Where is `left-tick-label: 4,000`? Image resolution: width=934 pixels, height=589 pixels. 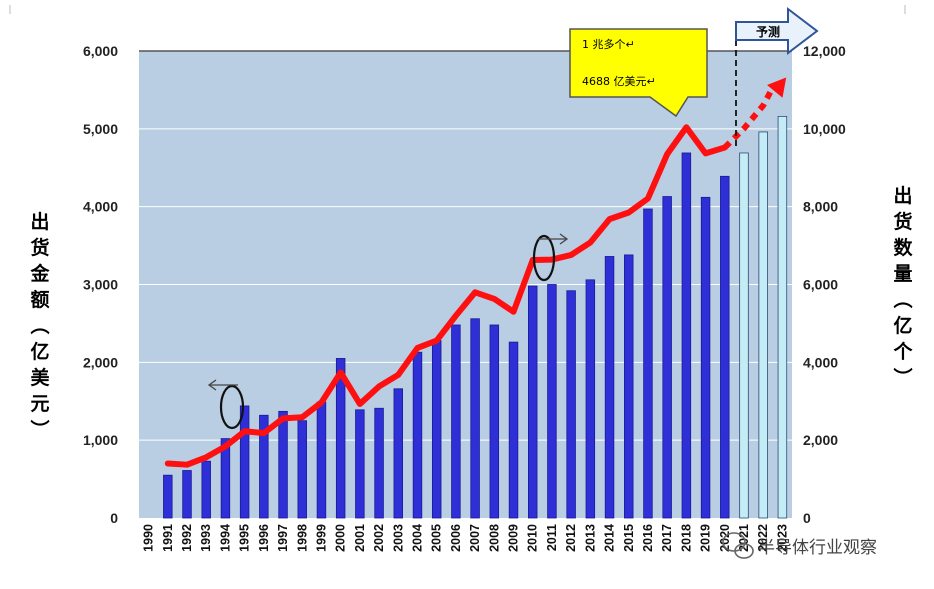
left-tick-label: 4,000 is located at coordinates (100, 207).